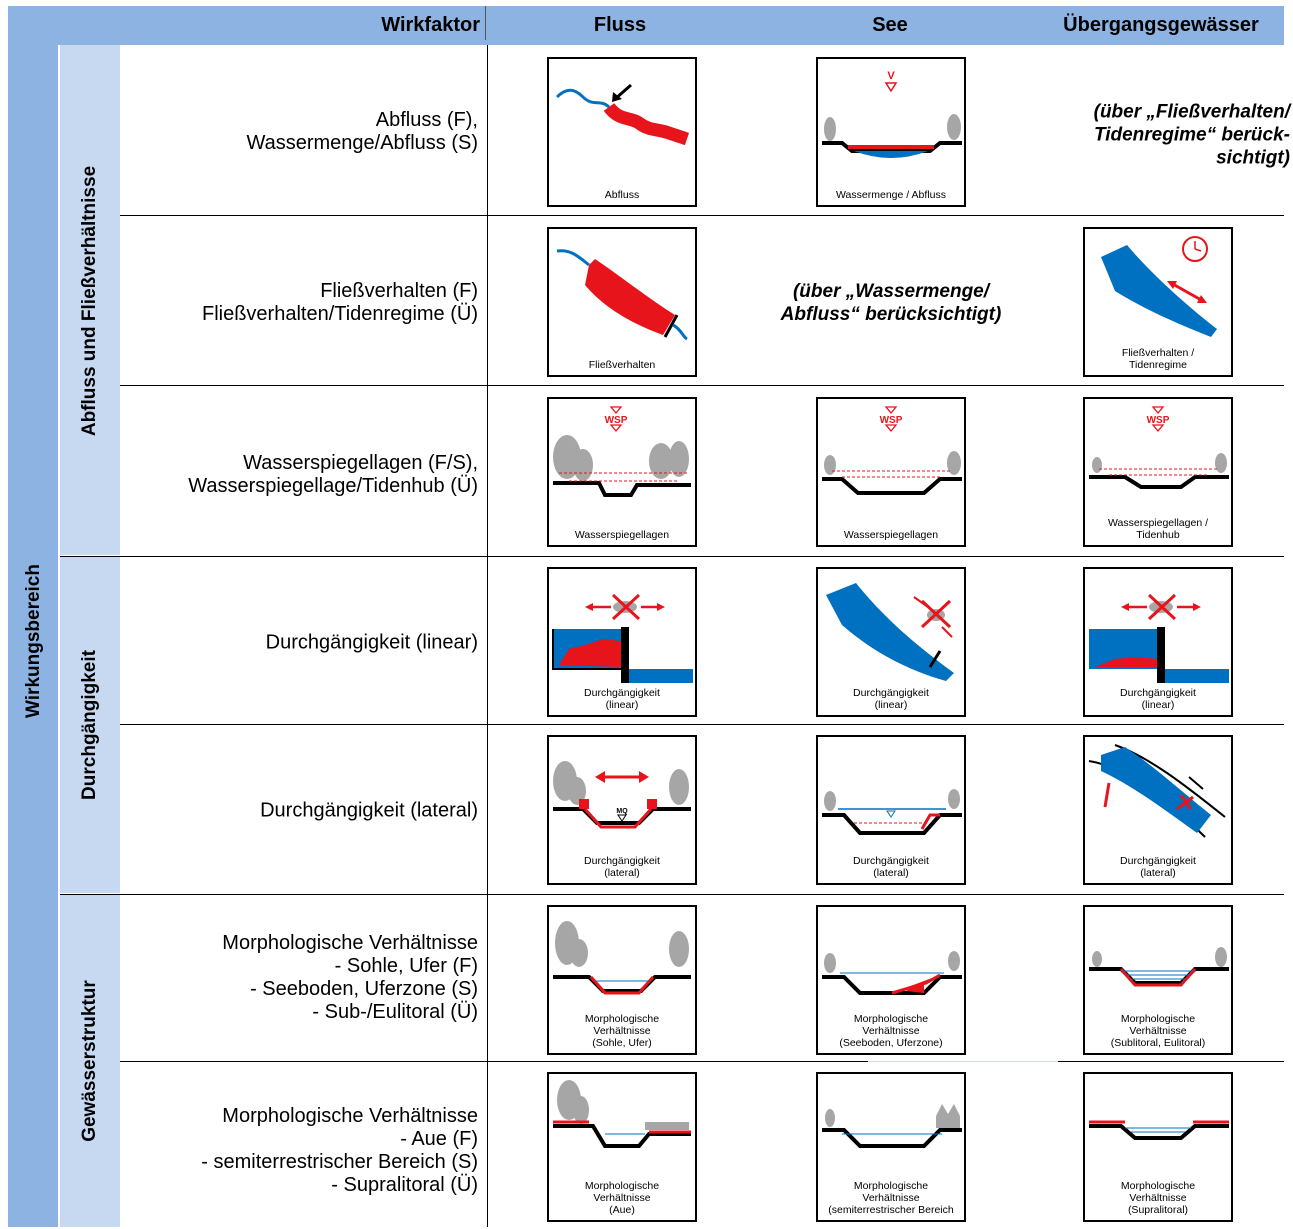 The height and width of the screenshot is (1229, 1293). What do you see at coordinates (891, 472) in the screenshot?
I see `icon-wasserspiegellagen-see: WSP Wasserspiegellagen` at bounding box center [891, 472].